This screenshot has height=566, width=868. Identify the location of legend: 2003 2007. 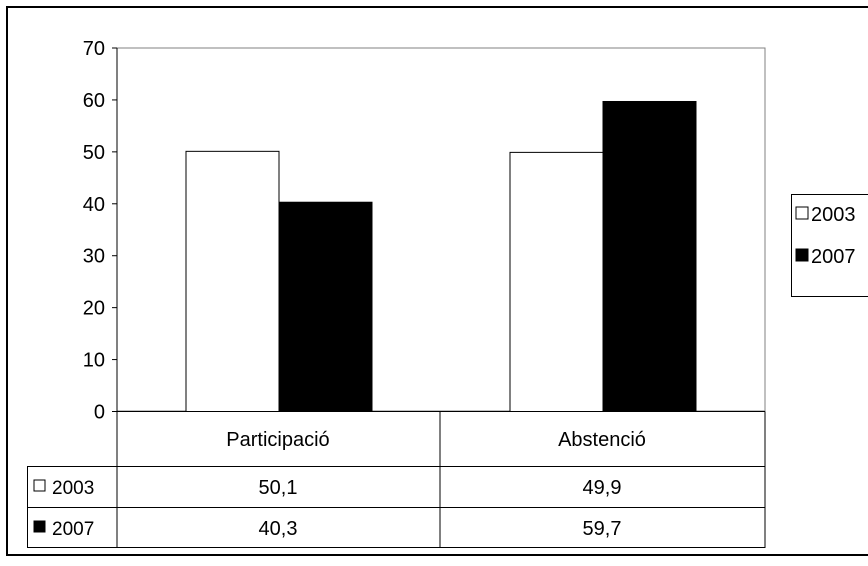
(829, 245).